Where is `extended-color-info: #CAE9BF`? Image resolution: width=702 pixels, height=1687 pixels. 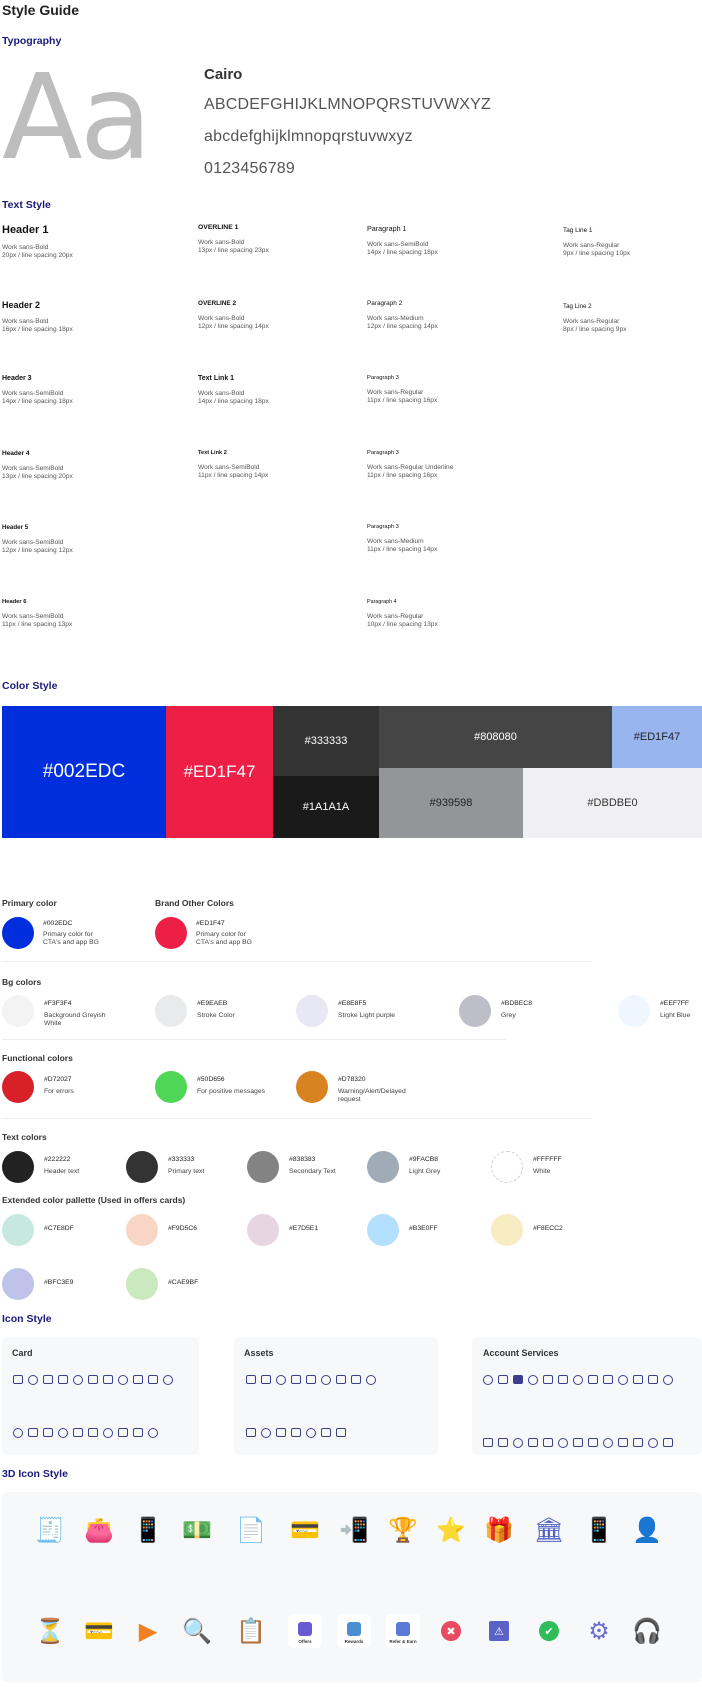 extended-color-info: #CAE9BF is located at coordinates (223, 1283).